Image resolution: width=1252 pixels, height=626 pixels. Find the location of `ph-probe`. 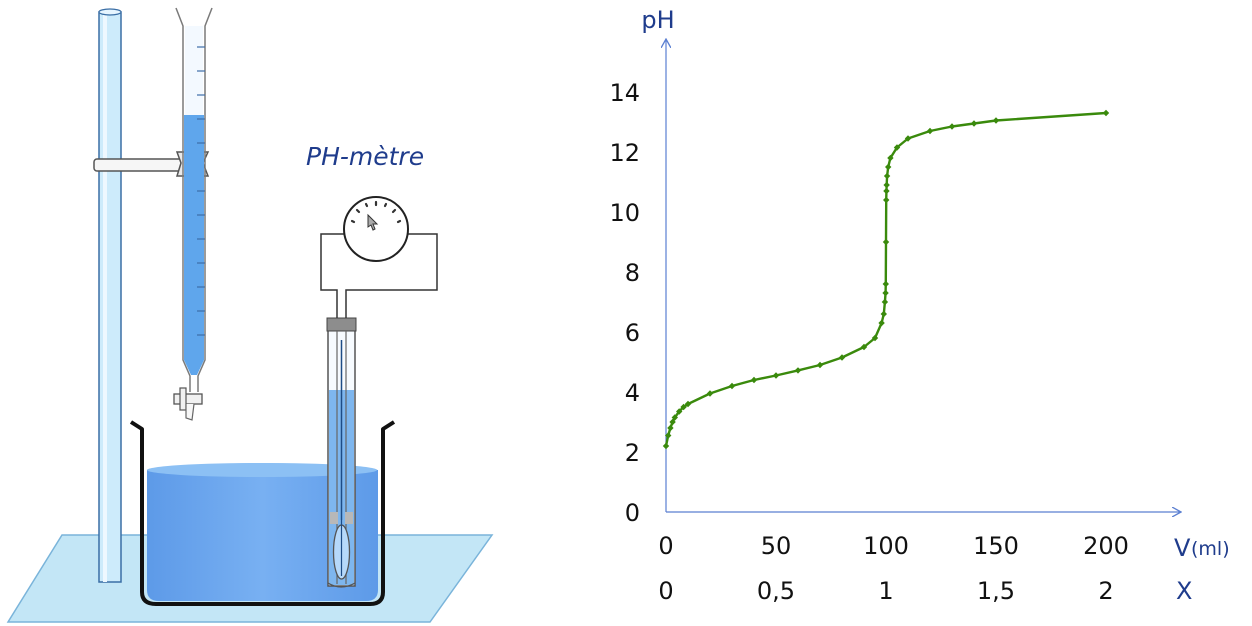

ph-probe is located at coordinates (341, 452).